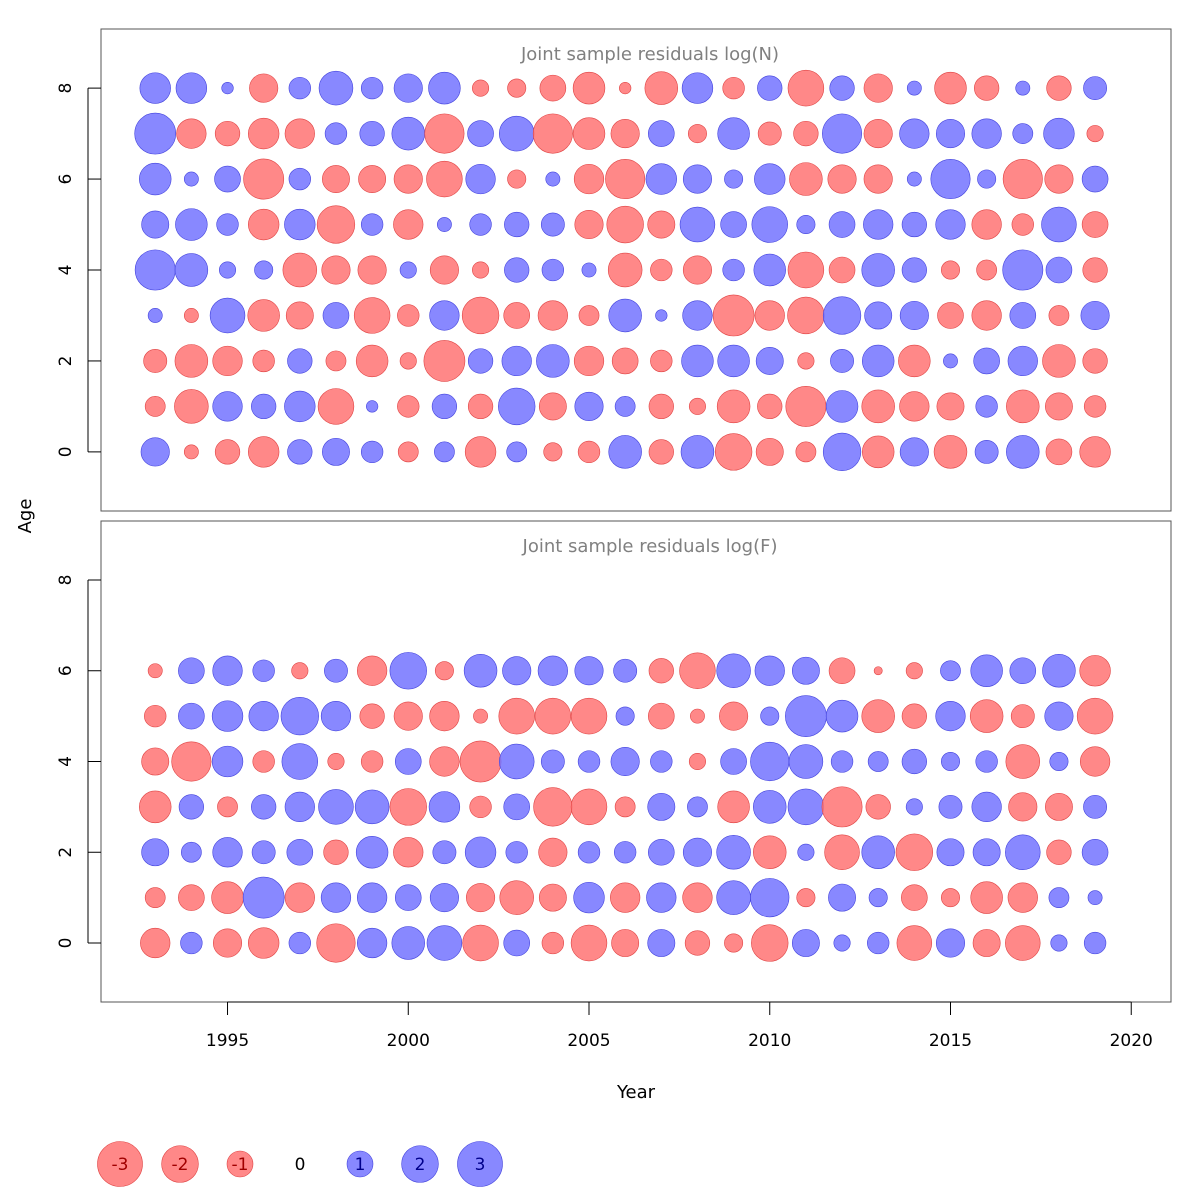  What do you see at coordinates (78, 270) in the screenshot?
I see `panel-top-y-axis: 0 2 4 6 8` at bounding box center [78, 270].